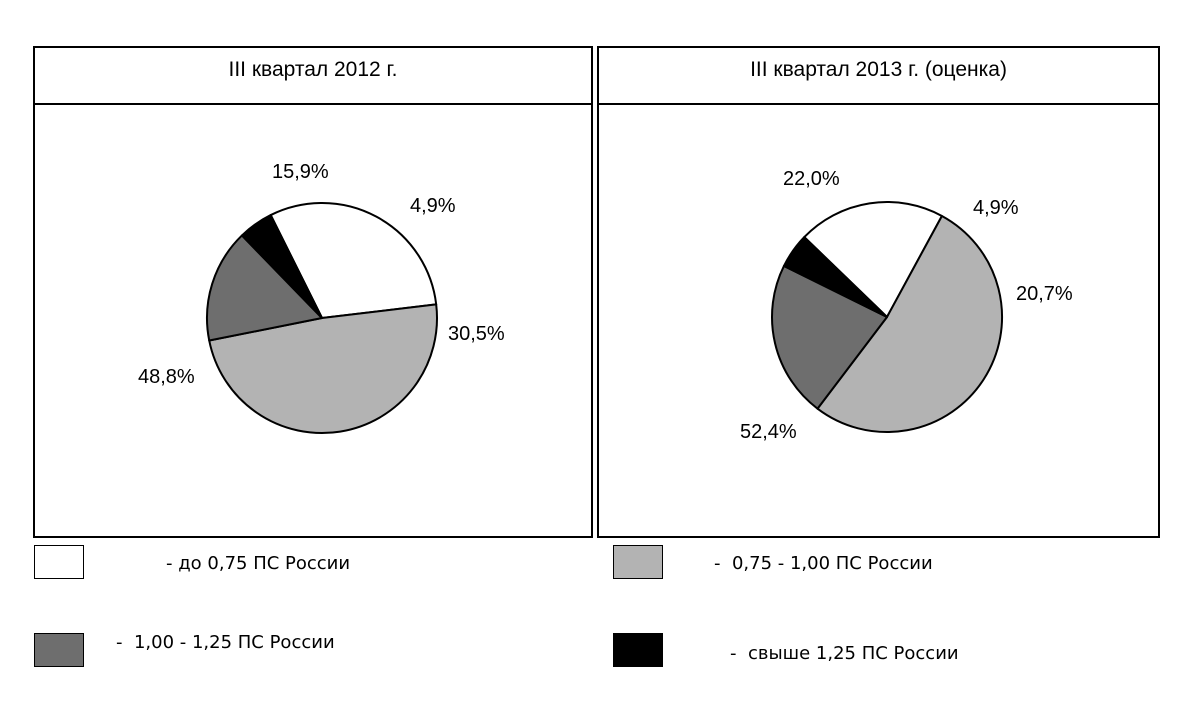  Describe the element at coordinates (996, 208) in the screenshot. I see `pie-2013-label-gt-125: 4,9%` at that location.